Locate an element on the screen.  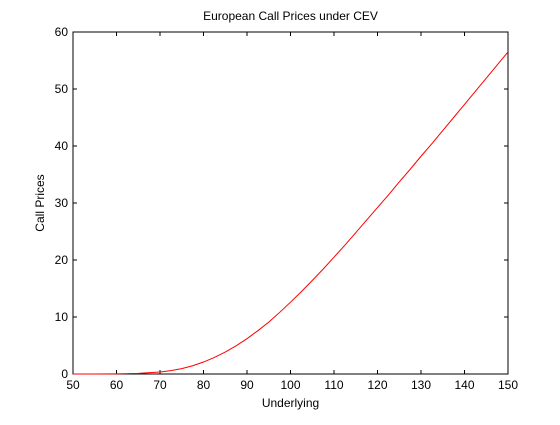
x-tick-label: 70 is located at coordinates (160, 385).